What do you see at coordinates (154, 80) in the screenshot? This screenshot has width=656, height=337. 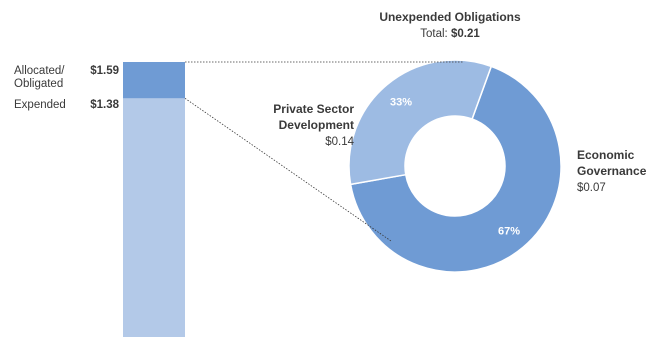 I see `bar-segment-obligated` at bounding box center [154, 80].